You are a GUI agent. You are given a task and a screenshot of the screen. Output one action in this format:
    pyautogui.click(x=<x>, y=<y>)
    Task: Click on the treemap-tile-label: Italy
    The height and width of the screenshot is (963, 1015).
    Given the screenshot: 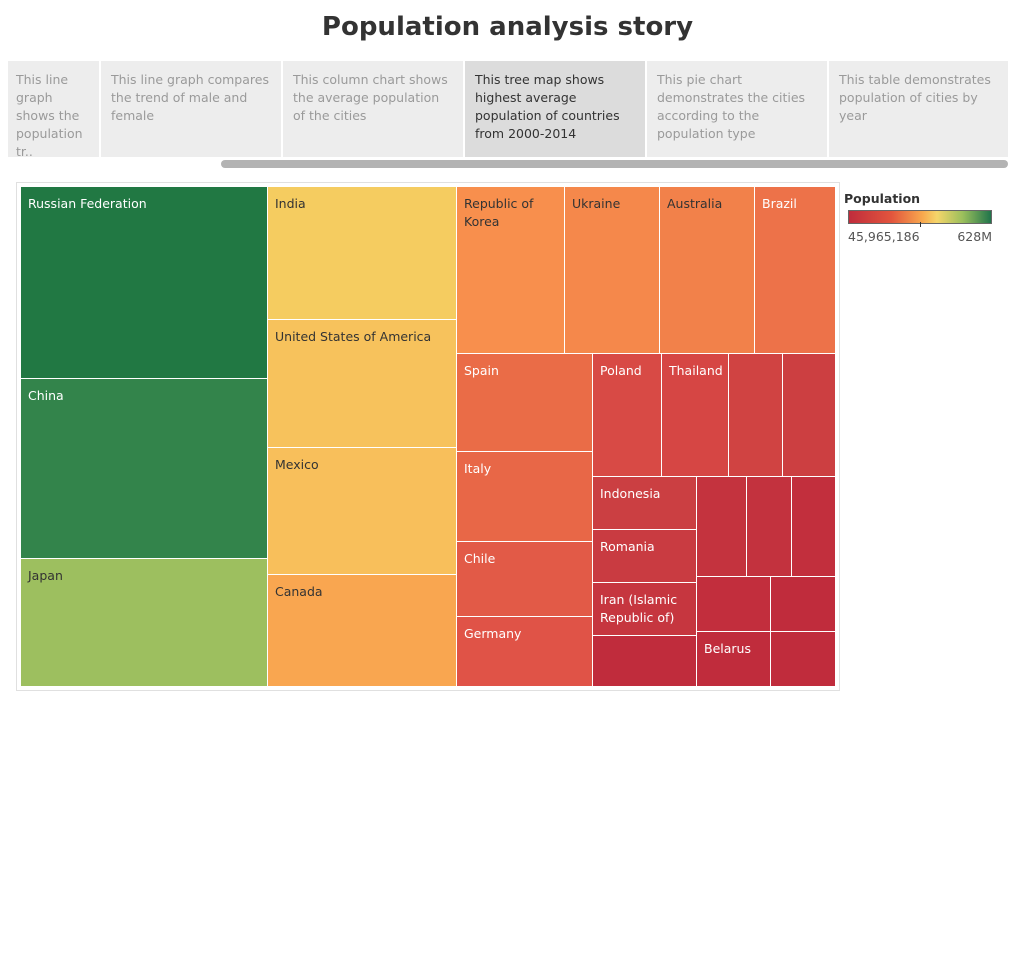 What is the action you would take?
    pyautogui.click(x=478, y=468)
    